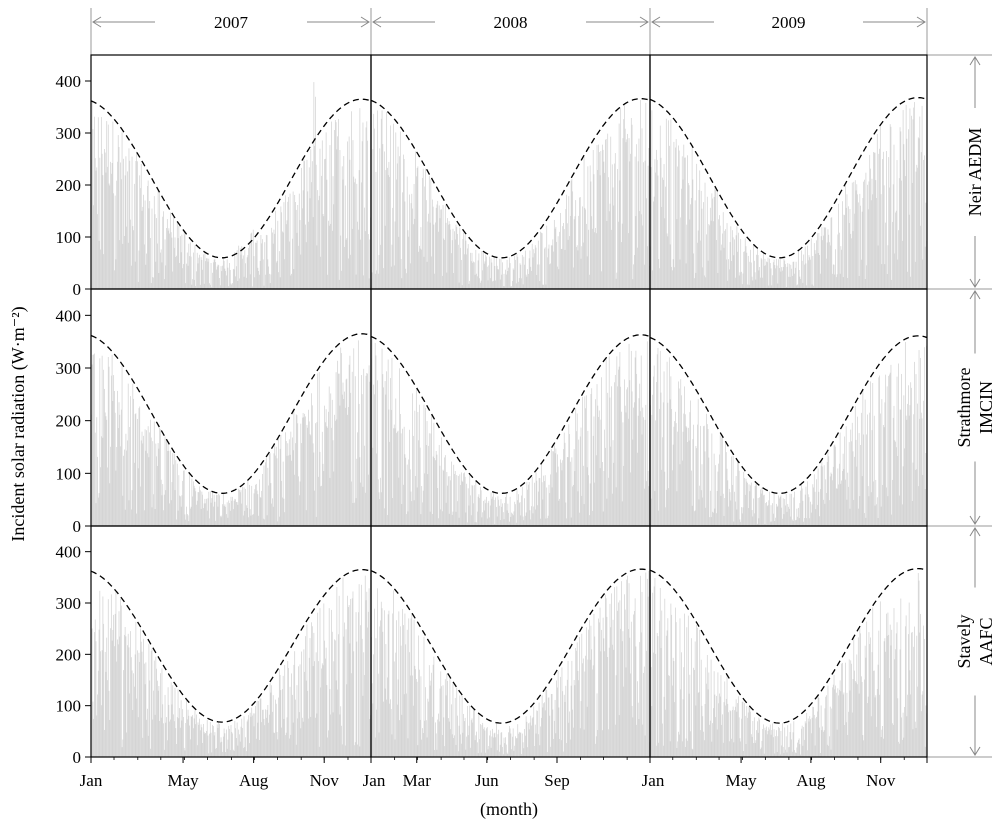 The height and width of the screenshot is (827, 997). What do you see at coordinates (811, 780) in the screenshot?
I see `x-tick-label: Aug` at bounding box center [811, 780].